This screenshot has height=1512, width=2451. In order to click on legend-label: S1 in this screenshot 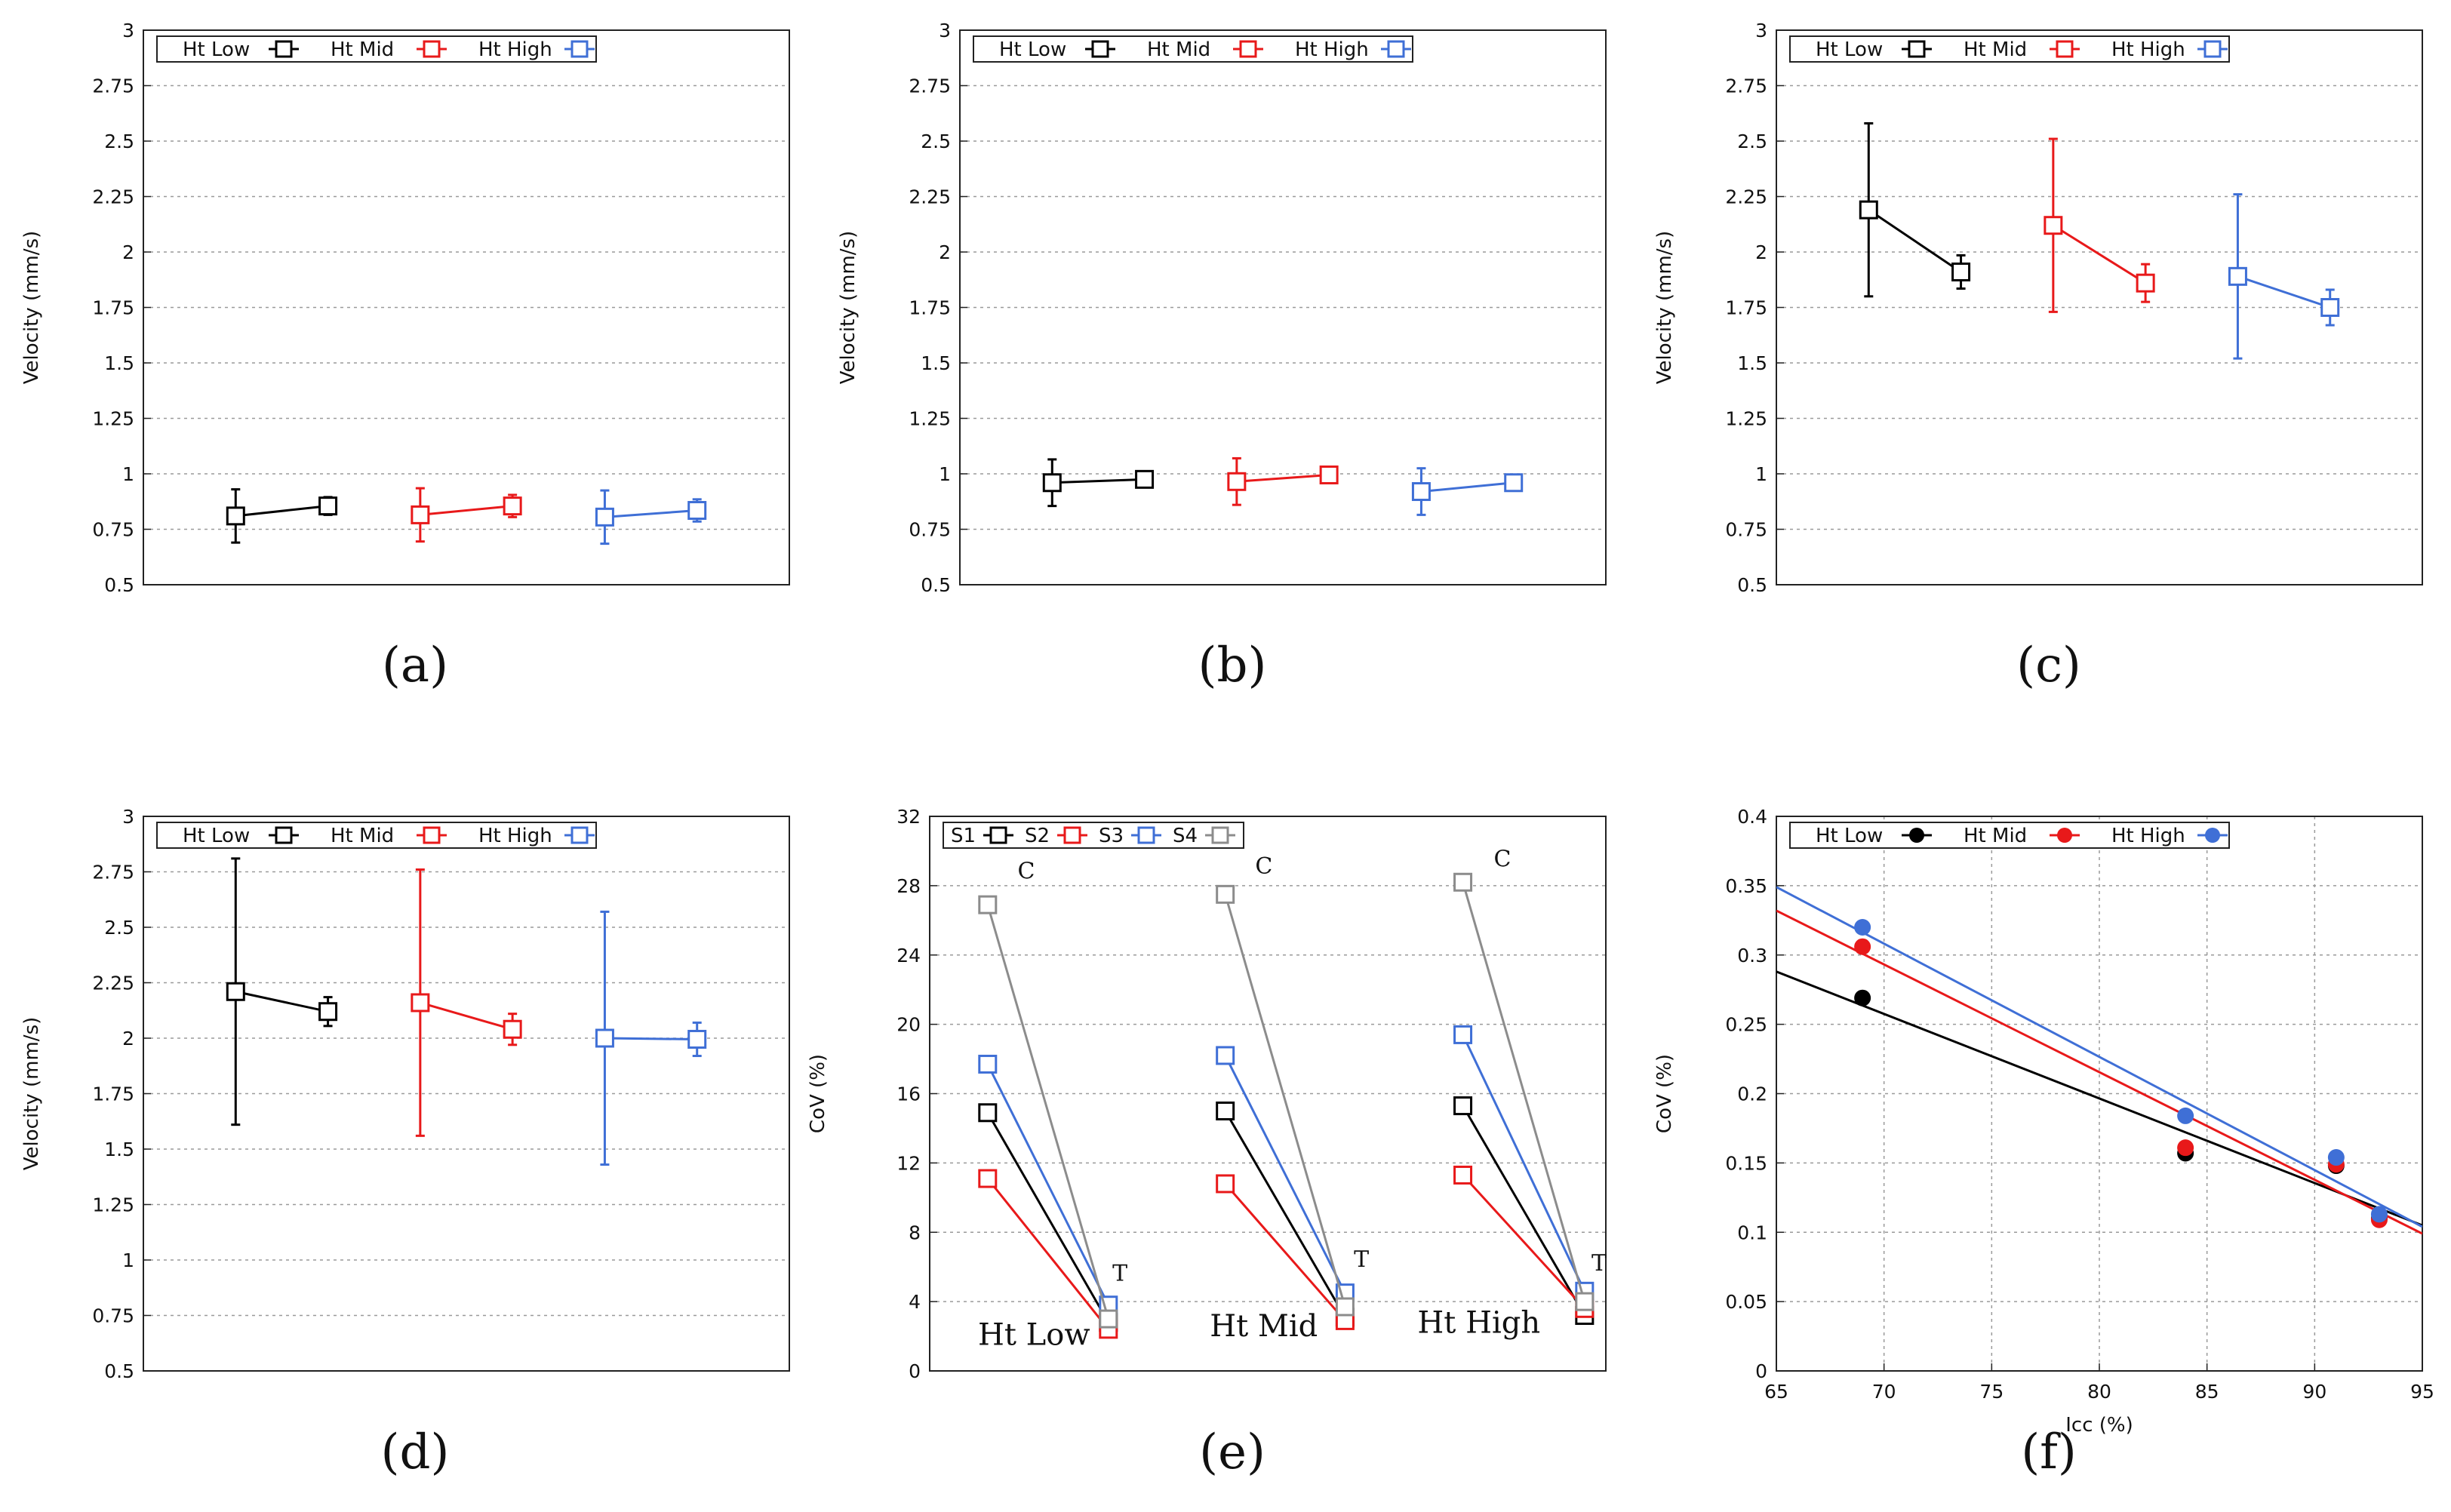, I will do `click(963, 836)`.